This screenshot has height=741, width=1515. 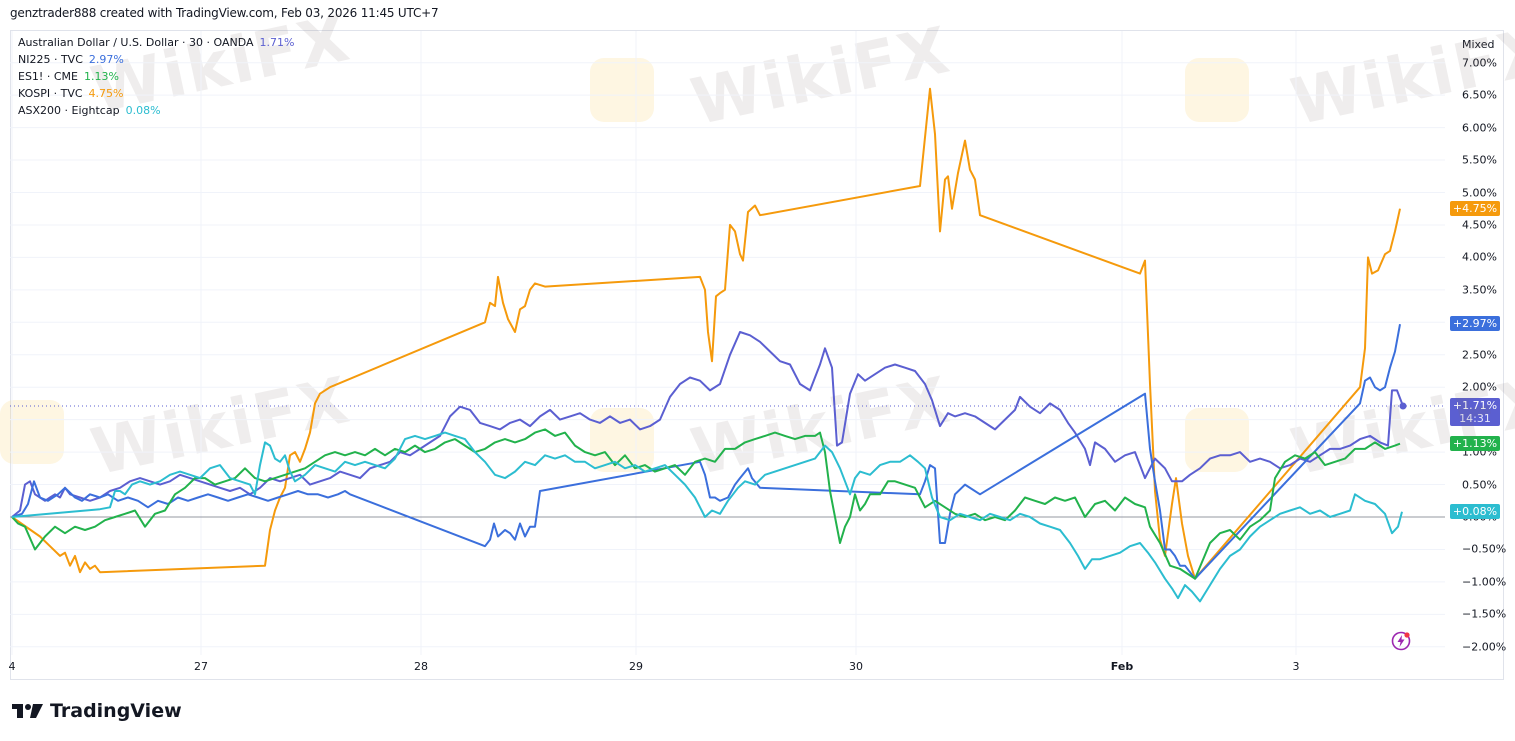 What do you see at coordinates (1475, 208) in the screenshot?
I see `price-badge: +4.75%` at bounding box center [1475, 208].